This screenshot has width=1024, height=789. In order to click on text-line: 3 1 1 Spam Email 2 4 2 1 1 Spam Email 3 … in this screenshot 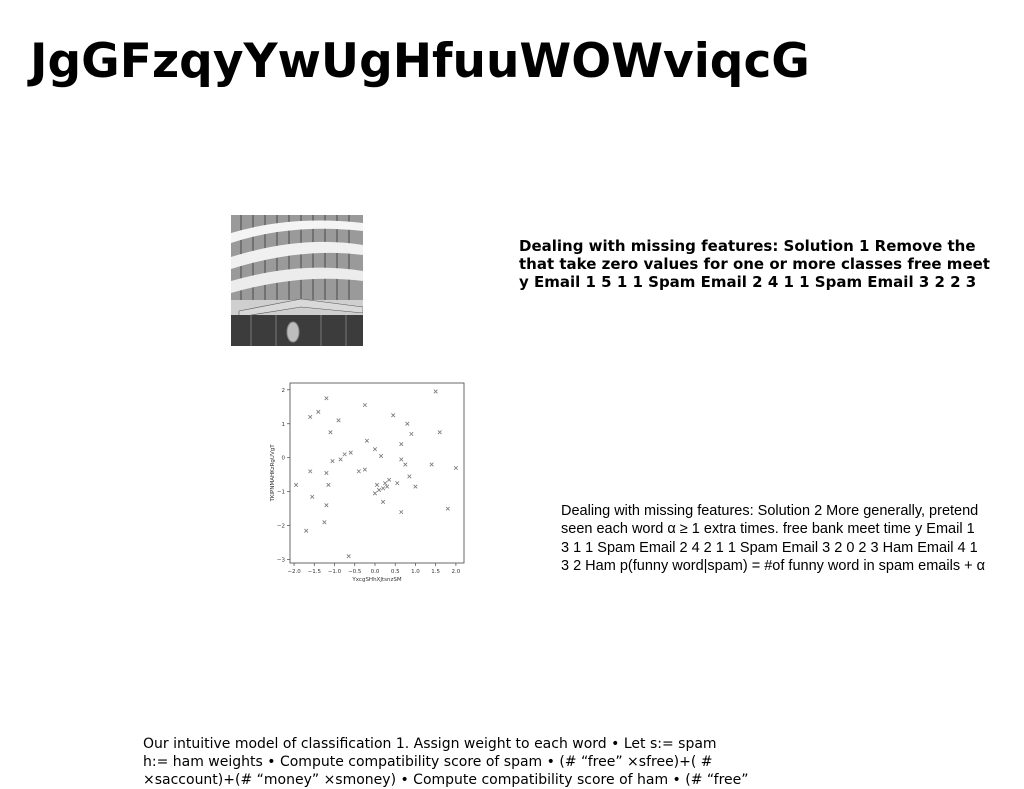, I will do `click(769, 547)`.